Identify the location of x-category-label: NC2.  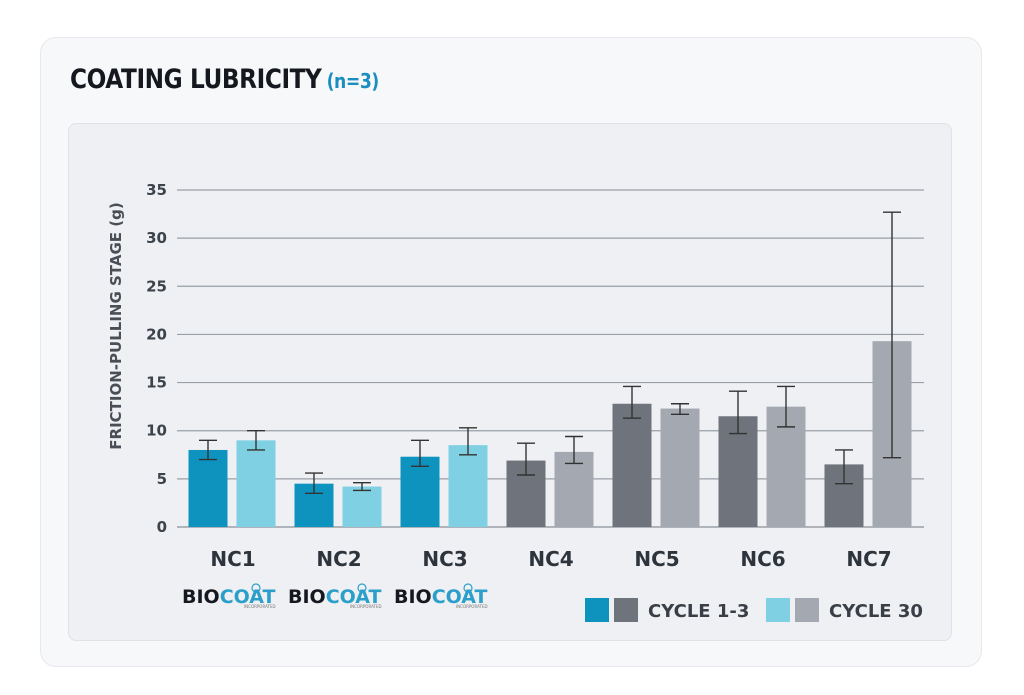
(338, 559).